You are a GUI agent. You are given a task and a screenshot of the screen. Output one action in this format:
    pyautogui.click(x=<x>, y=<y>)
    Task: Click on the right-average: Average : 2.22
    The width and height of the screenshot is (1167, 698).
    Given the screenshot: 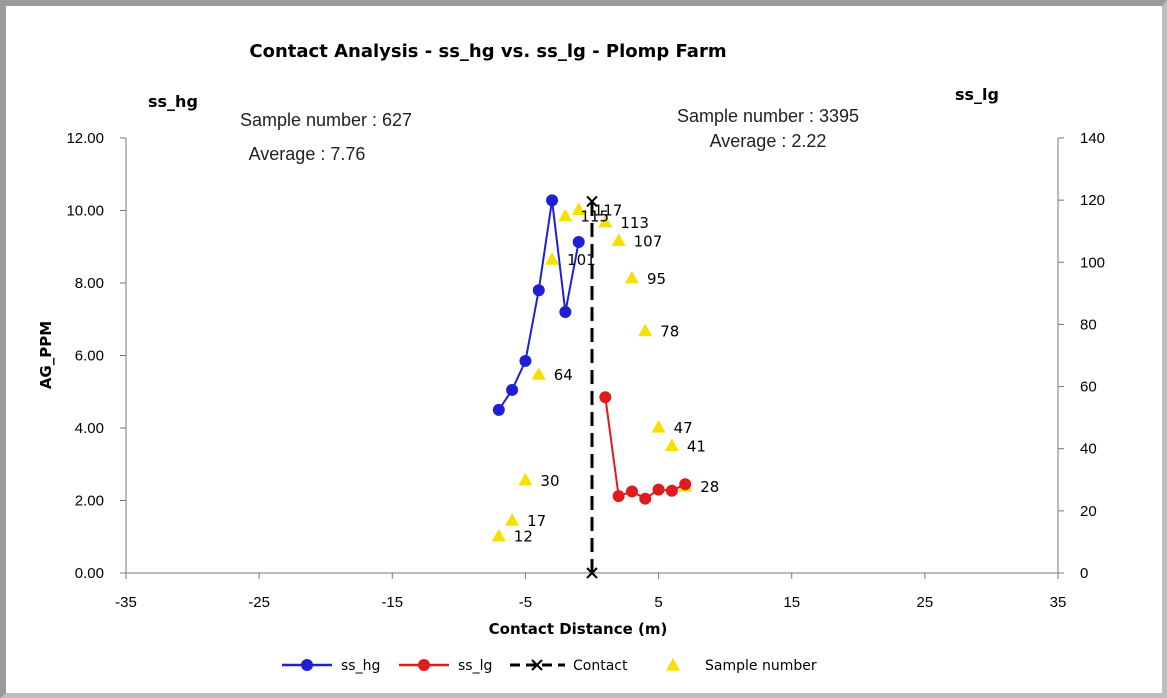 What is the action you would take?
    pyautogui.click(x=768, y=141)
    